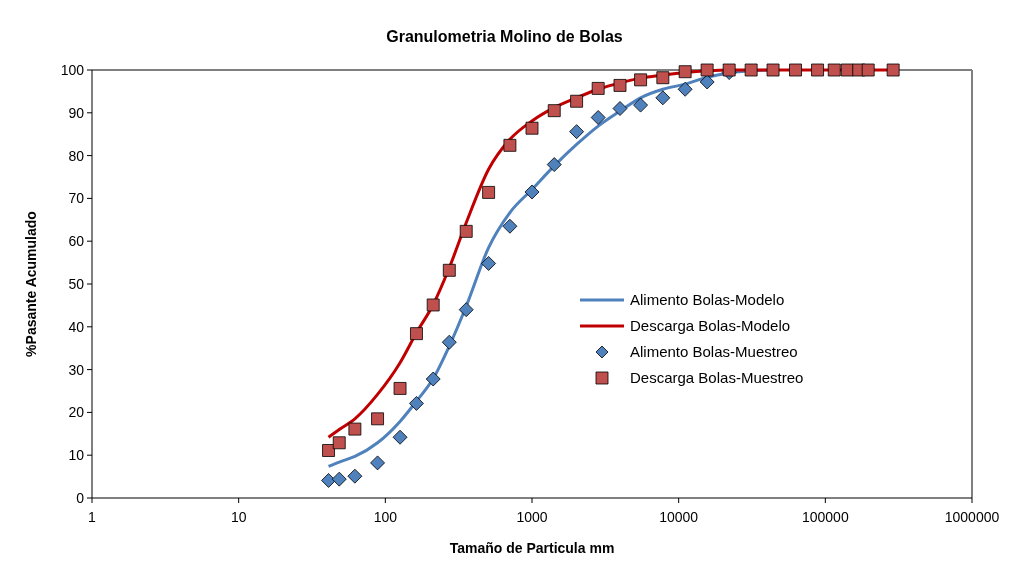 The height and width of the screenshot is (563, 1009). Describe the element at coordinates (76, 112) in the screenshot. I see `y-tick-label: 90` at that location.